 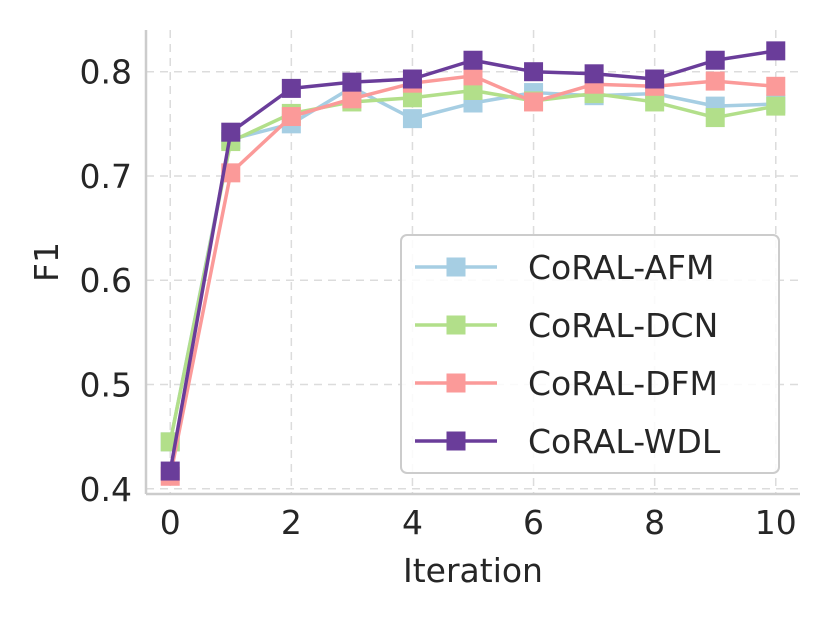 What do you see at coordinates (533, 522) in the screenshot?
I see `x-tick-label: 6` at bounding box center [533, 522].